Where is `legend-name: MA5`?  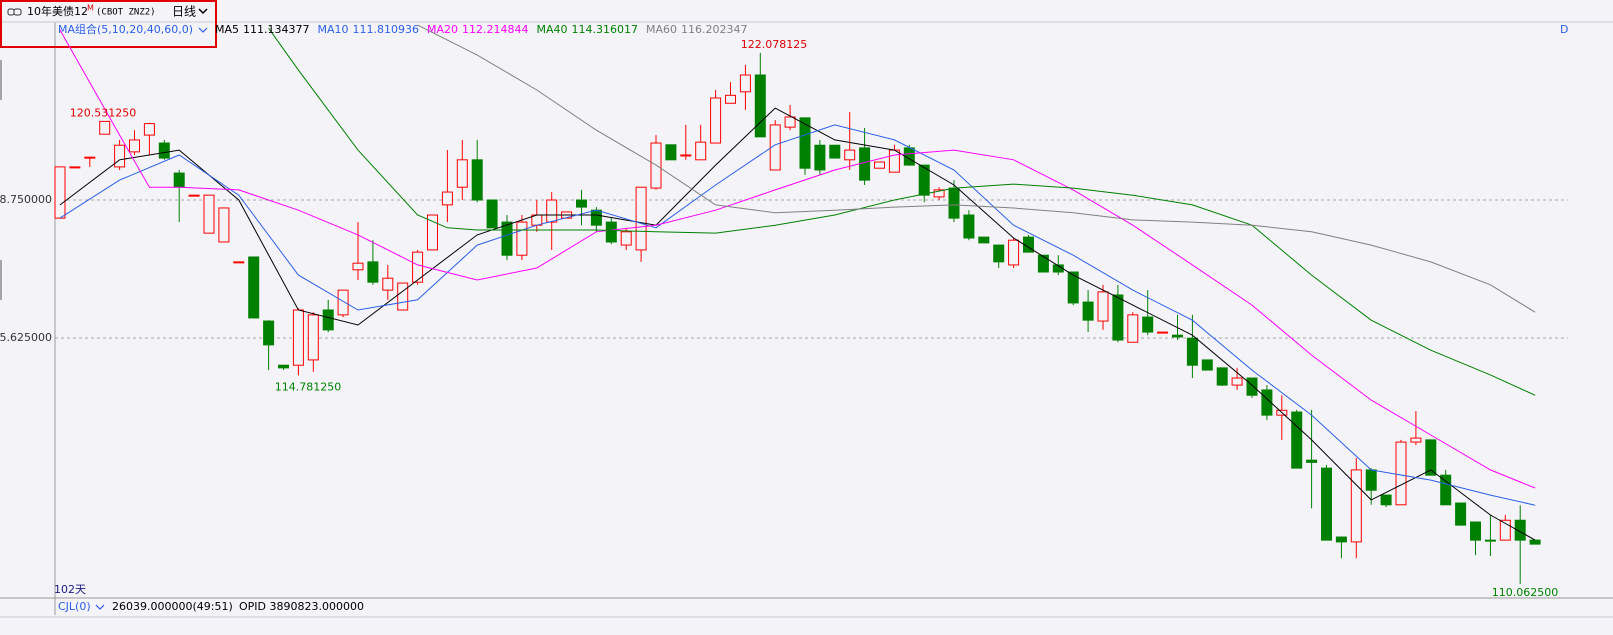 legend-name: MA5 is located at coordinates (227, 29).